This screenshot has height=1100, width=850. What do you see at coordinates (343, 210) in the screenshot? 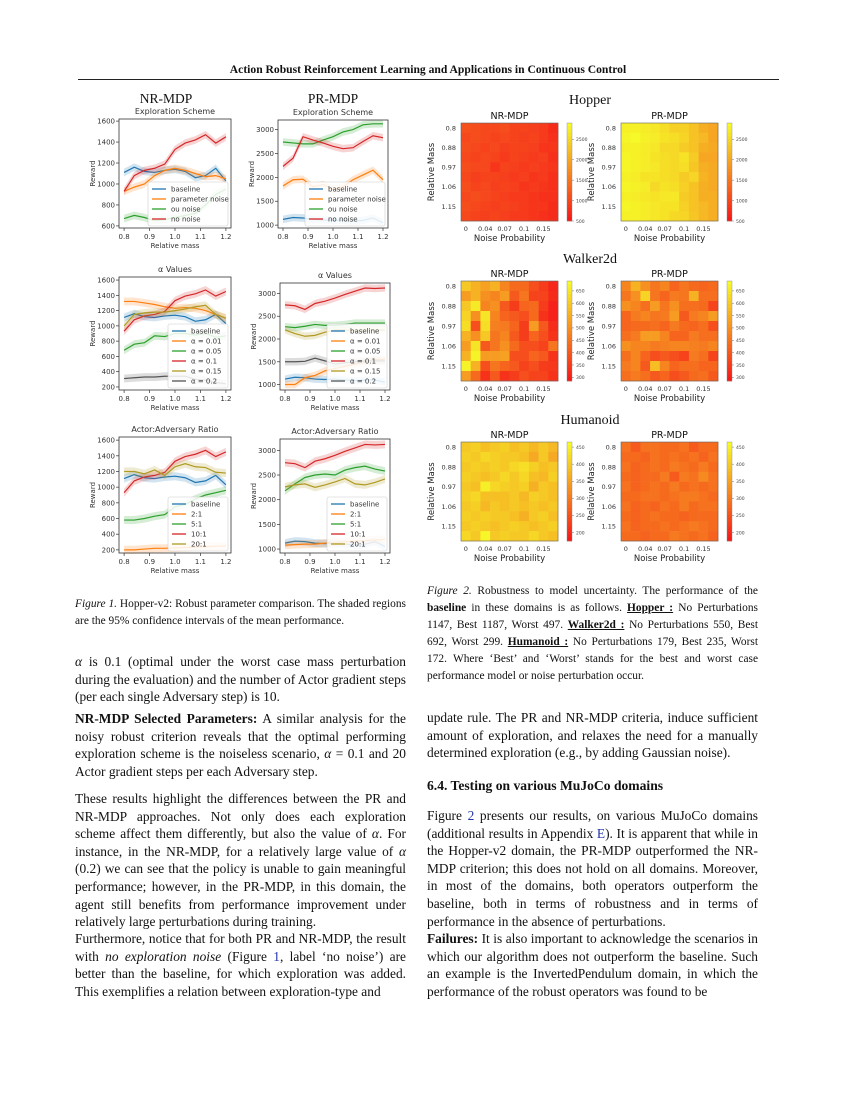
I see `legend-label: ou noise` at bounding box center [343, 210].